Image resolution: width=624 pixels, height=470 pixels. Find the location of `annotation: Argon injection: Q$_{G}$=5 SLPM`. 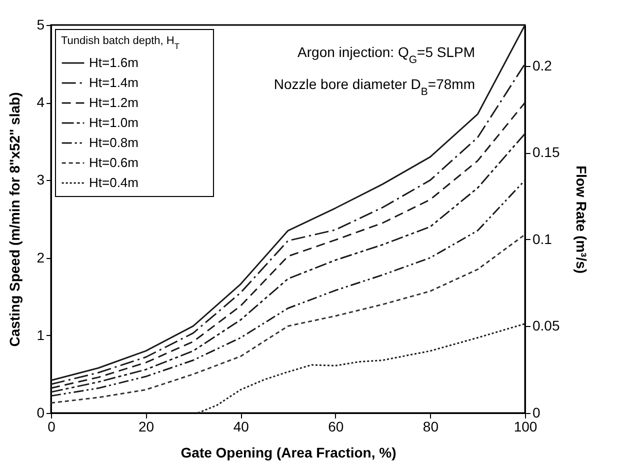

annotation: Argon injection: Q$_{G}$=5 SLPM is located at coordinates (386, 55).